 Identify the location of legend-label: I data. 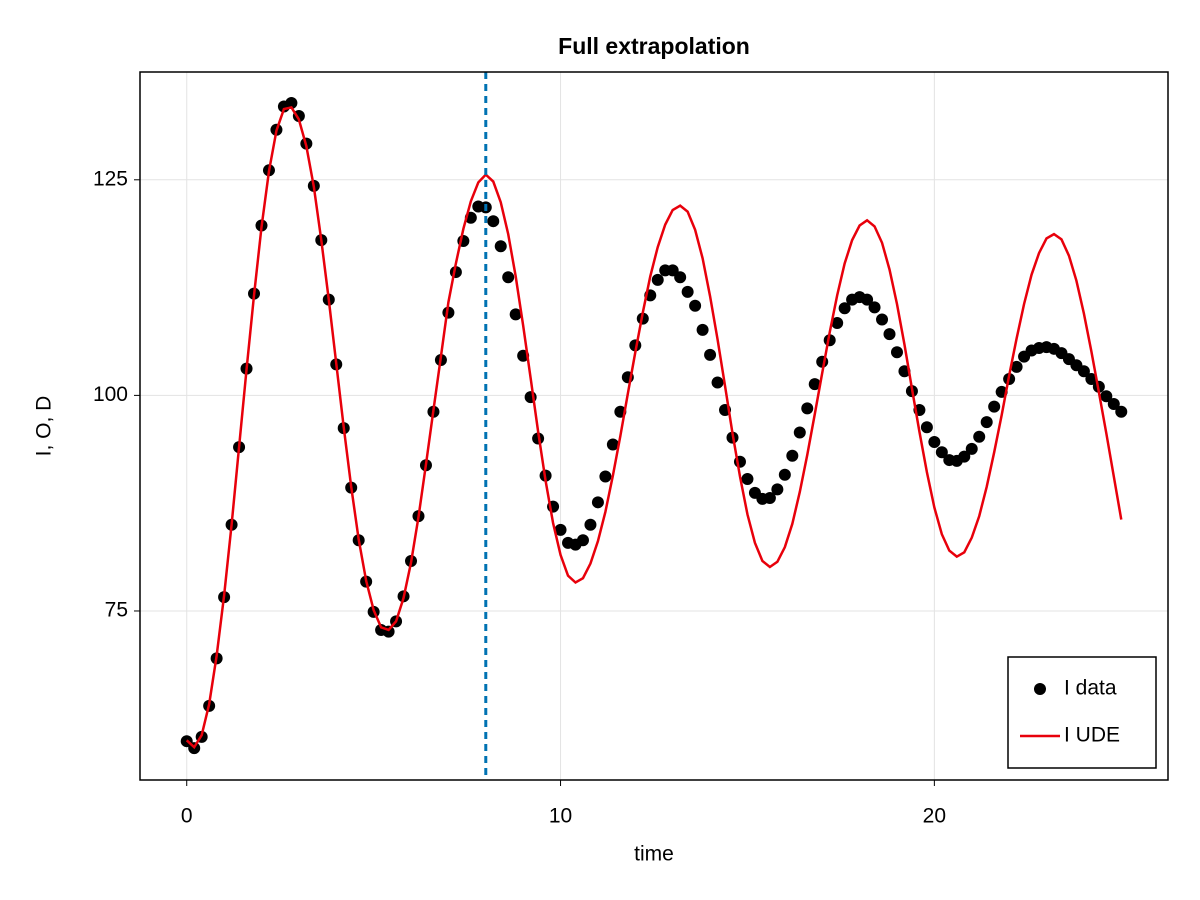
(1090, 688).